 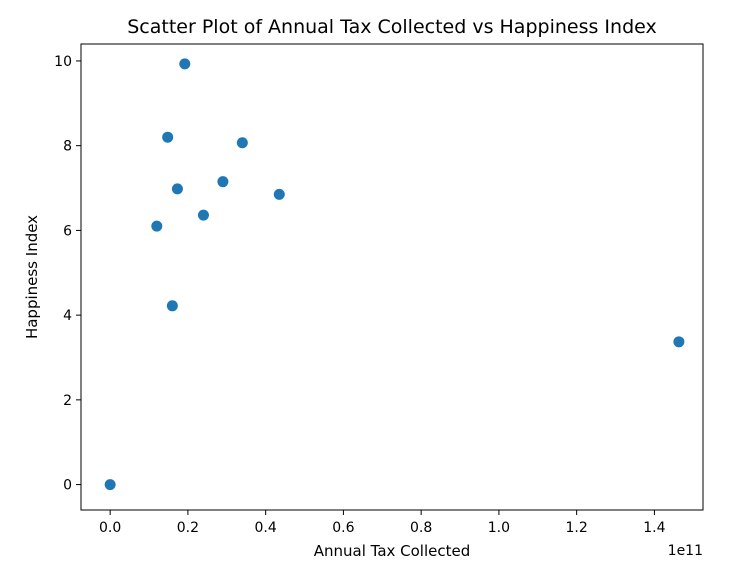 What do you see at coordinates (577, 528) in the screenshot?
I see `x-tick-label: 1.2` at bounding box center [577, 528].